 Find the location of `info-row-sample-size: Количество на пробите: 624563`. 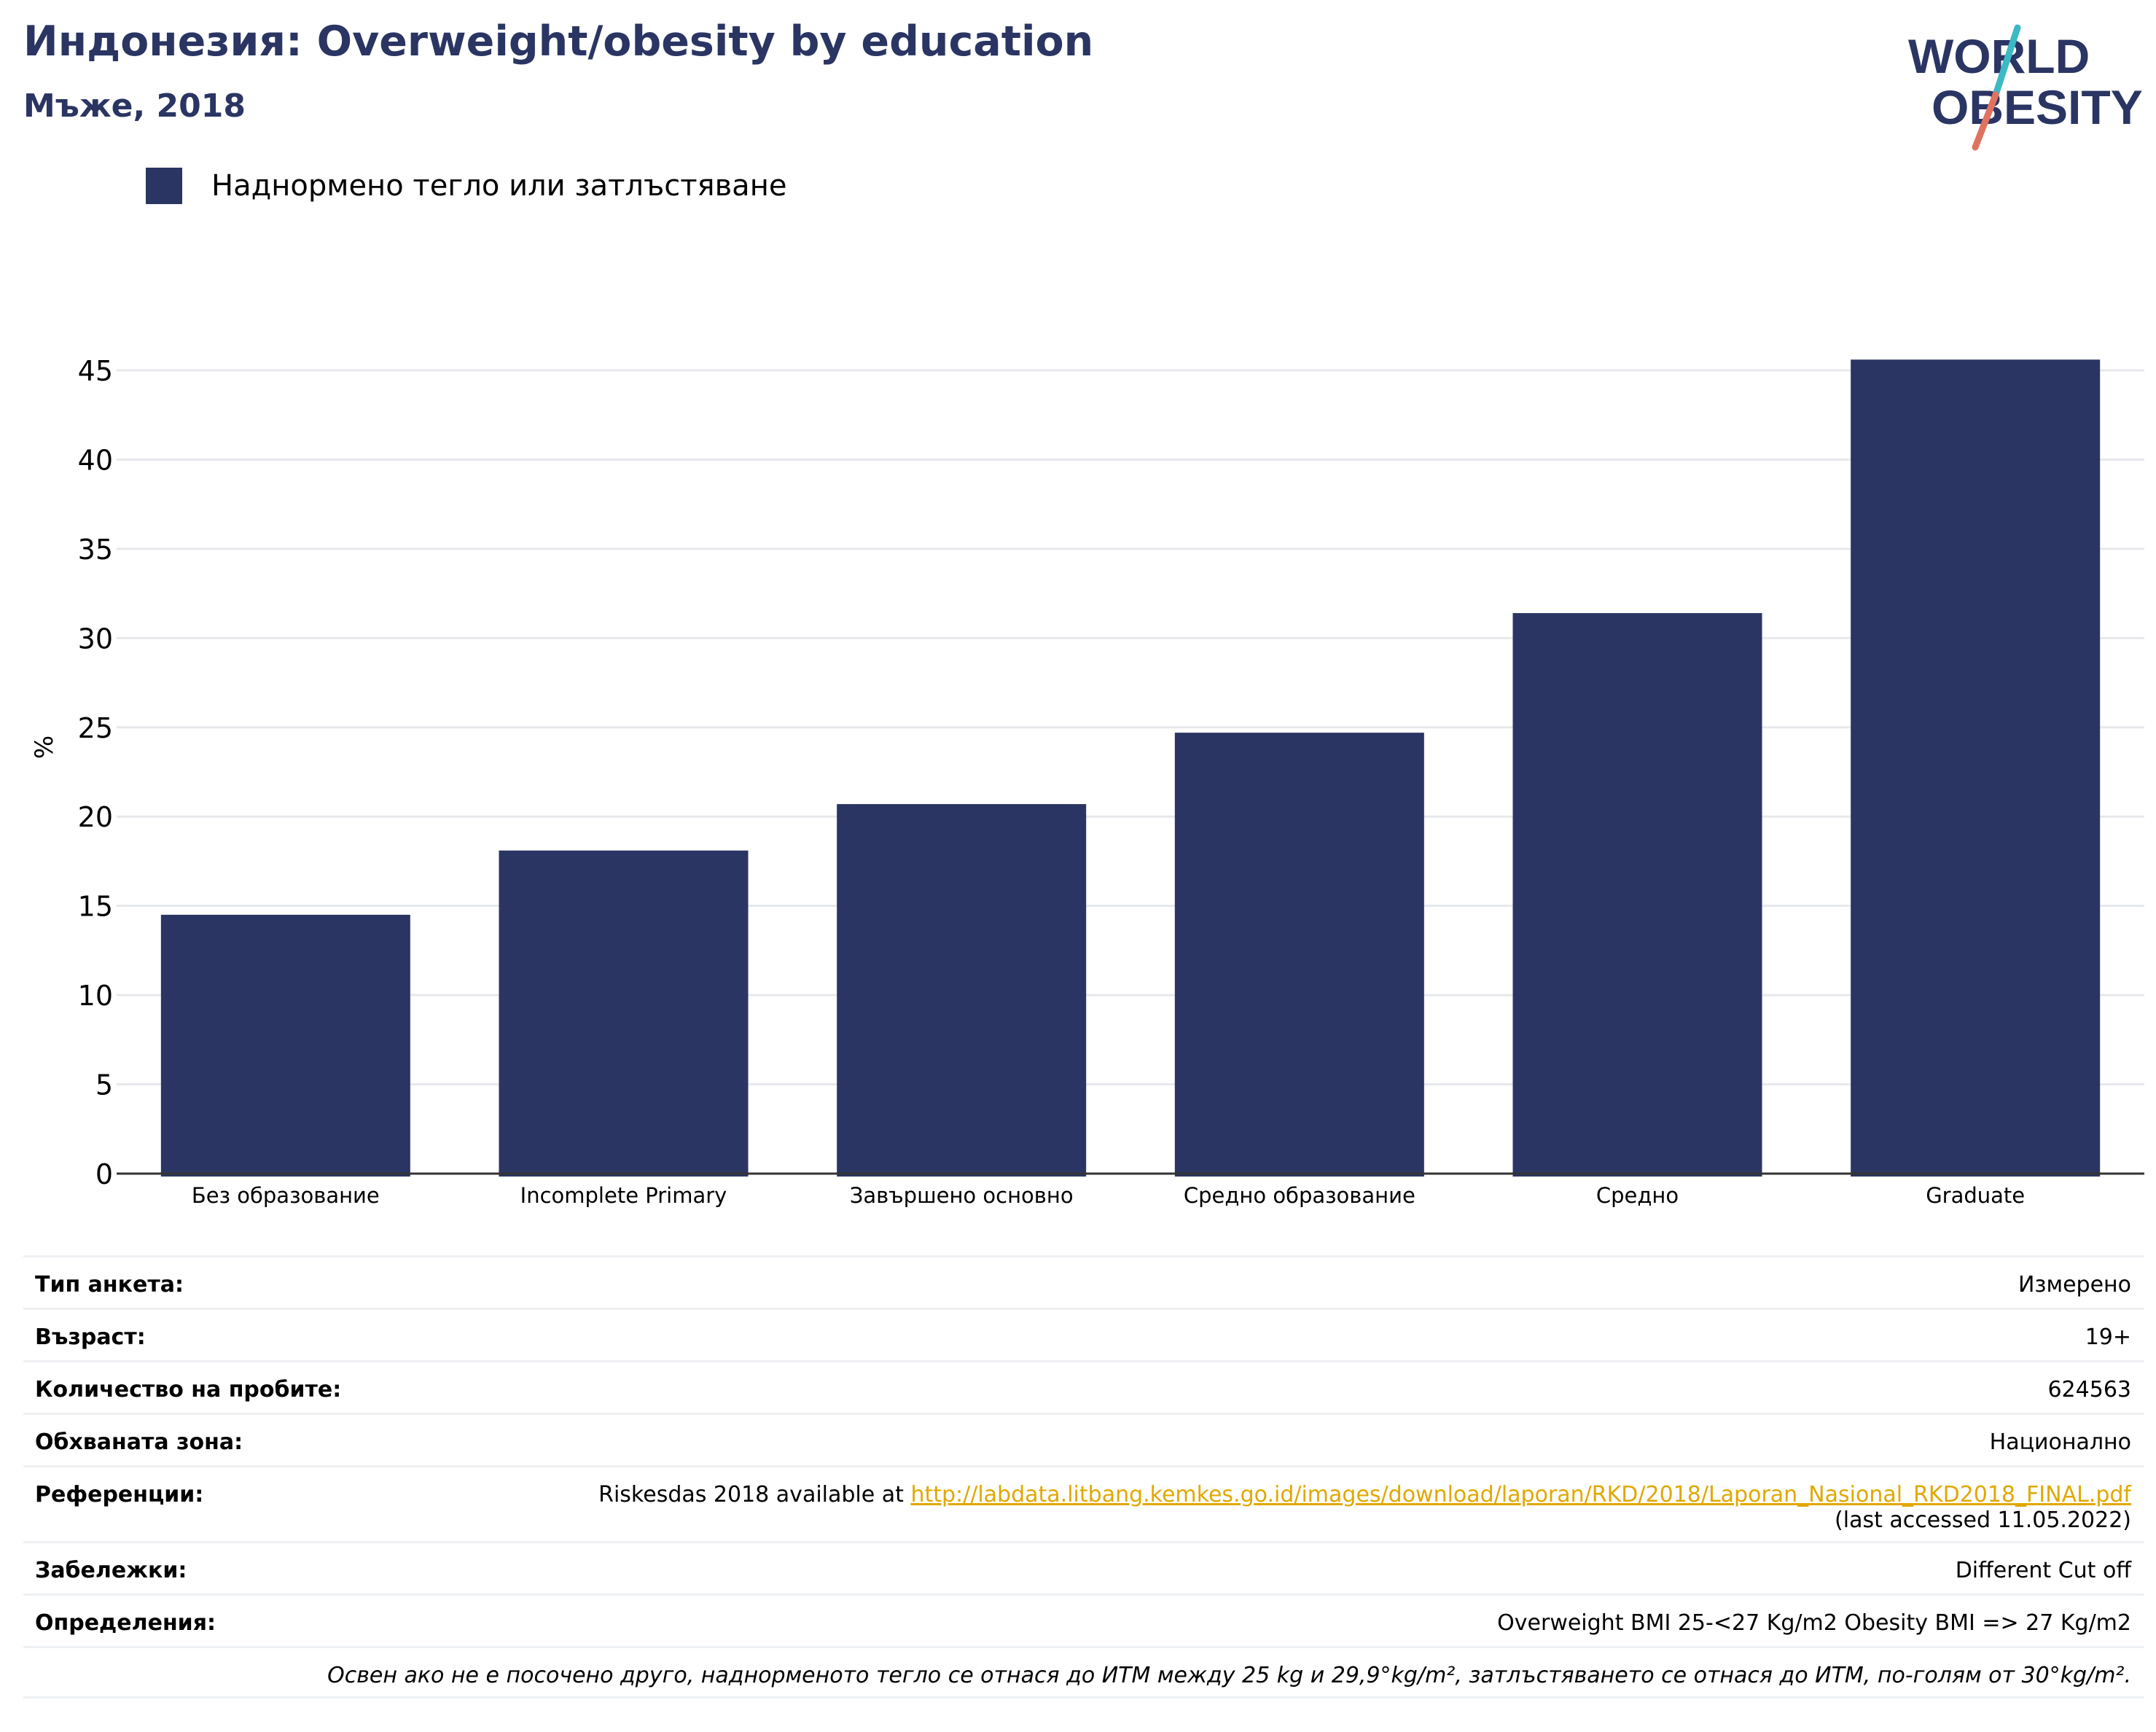

info-row-sample-size: Количество на пробите: 624563 is located at coordinates (1083, 1386).